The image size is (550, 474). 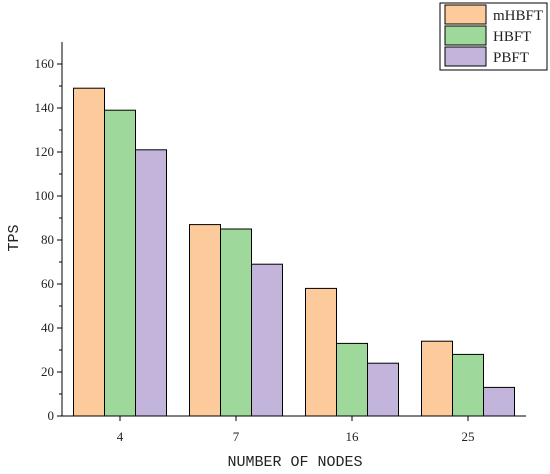 I want to click on x-tick-label: 7, so click(x=236, y=436).